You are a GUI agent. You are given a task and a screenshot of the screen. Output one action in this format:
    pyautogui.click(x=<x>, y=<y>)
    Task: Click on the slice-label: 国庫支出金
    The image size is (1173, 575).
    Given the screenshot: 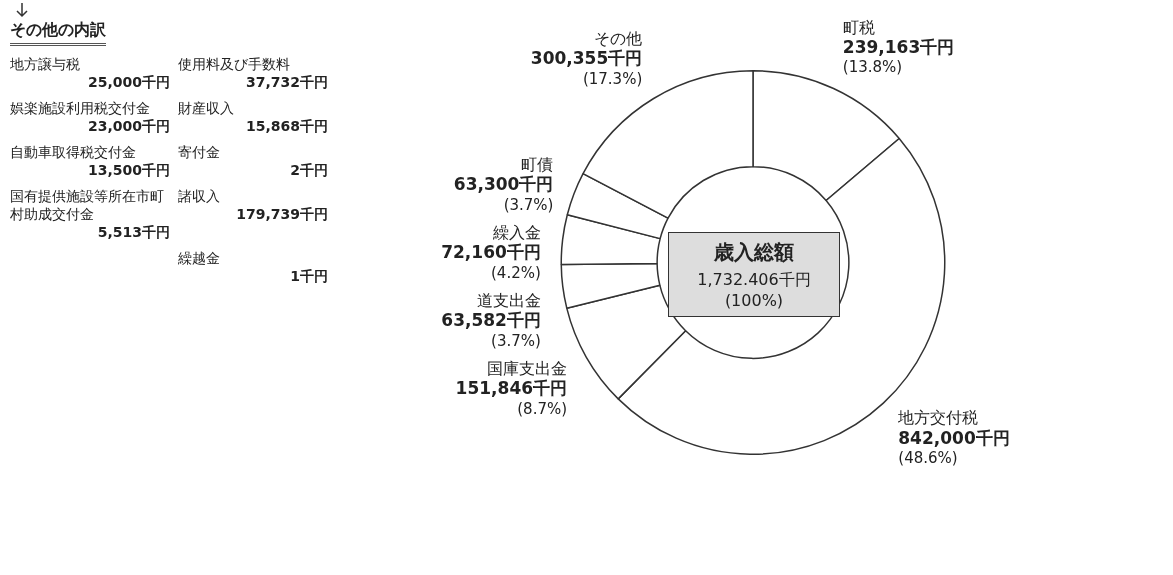 What is the action you would take?
    pyautogui.click(x=527, y=369)
    